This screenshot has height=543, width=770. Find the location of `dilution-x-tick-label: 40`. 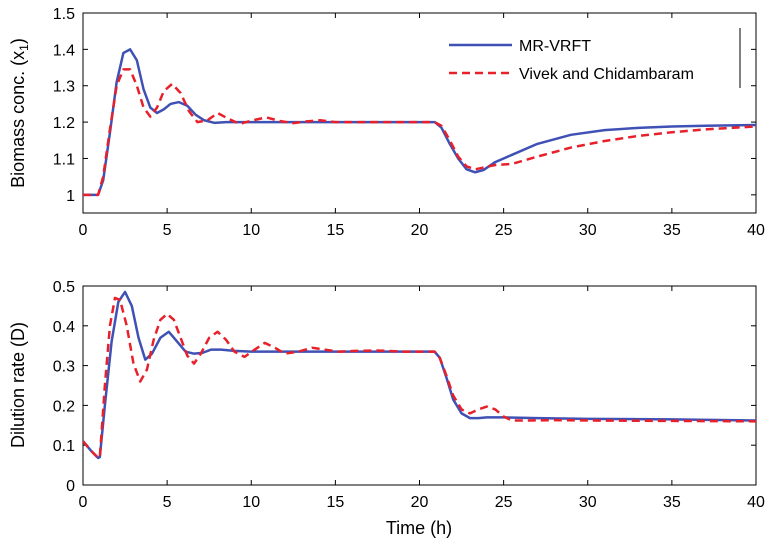

dilution-x-tick-label: 40 is located at coordinates (756, 502).